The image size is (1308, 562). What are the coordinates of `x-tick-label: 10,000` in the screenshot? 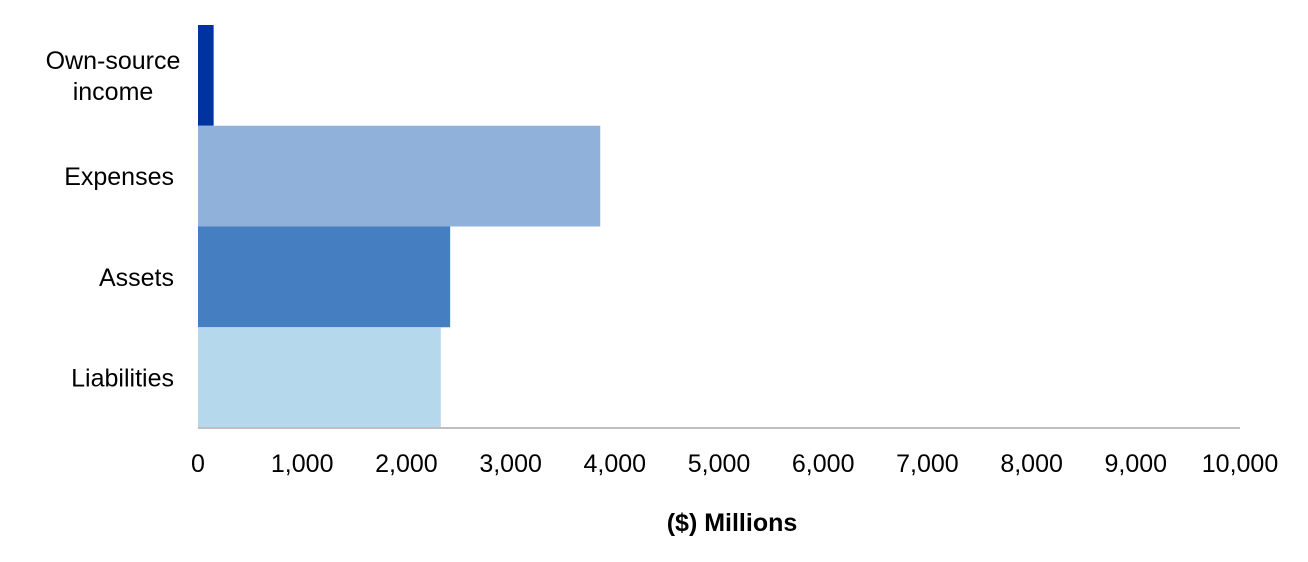 It's located at (1240, 464).